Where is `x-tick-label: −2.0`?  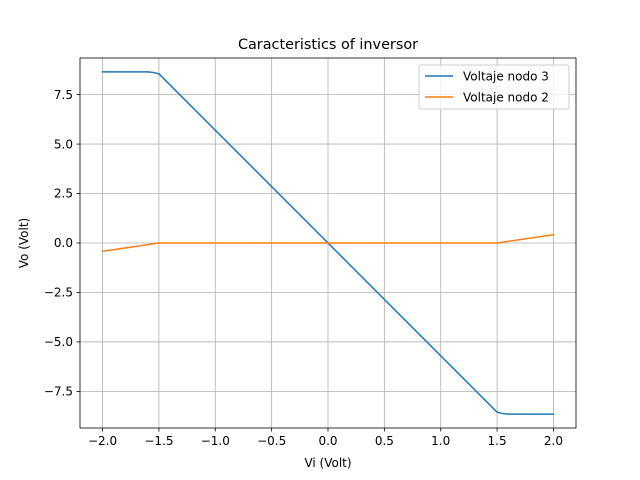
x-tick-label: −2.0 is located at coordinates (102, 441).